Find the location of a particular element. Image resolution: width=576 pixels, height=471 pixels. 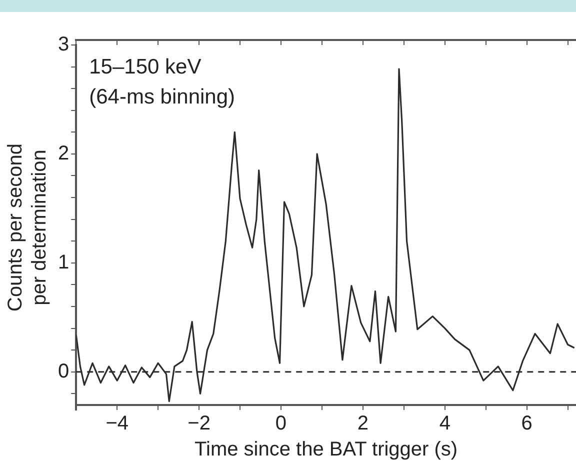

y-tick-label: 2 is located at coordinates (64, 153).